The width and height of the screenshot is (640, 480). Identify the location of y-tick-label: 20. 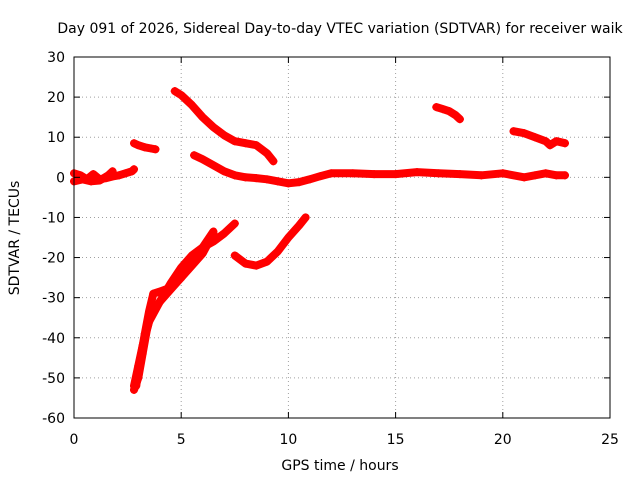
(56, 98).